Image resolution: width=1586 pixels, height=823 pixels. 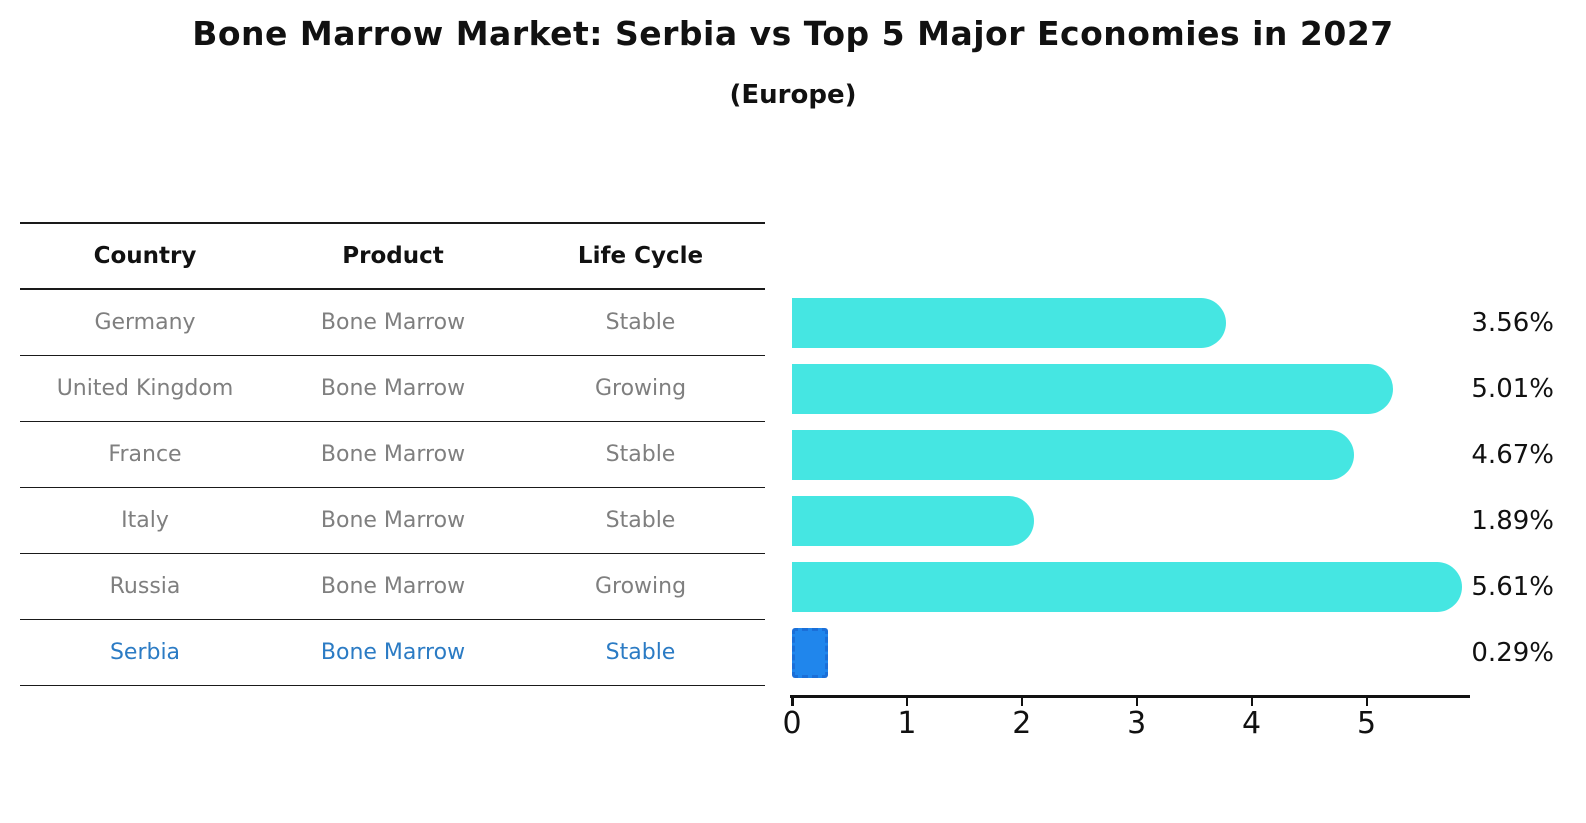 What do you see at coordinates (1366, 723) in the screenshot?
I see `x-axis-tick-label: 5` at bounding box center [1366, 723].